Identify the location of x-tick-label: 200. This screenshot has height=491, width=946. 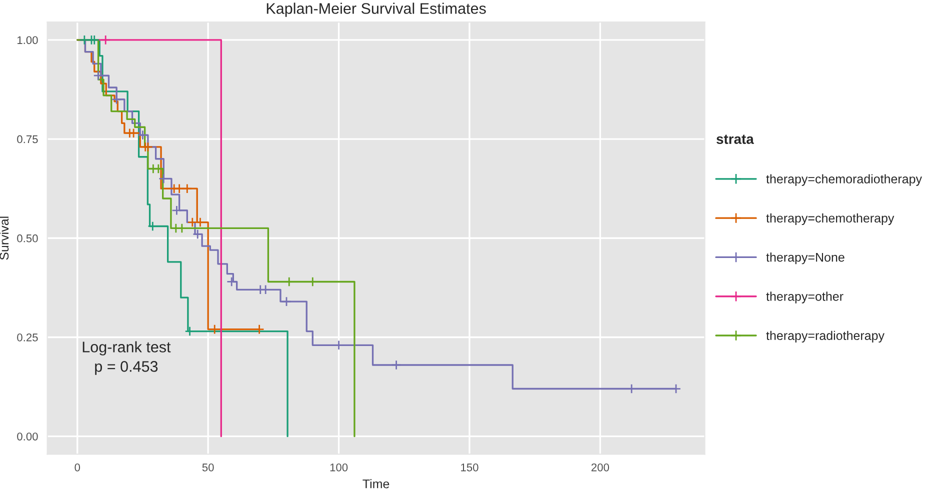
(600, 467).